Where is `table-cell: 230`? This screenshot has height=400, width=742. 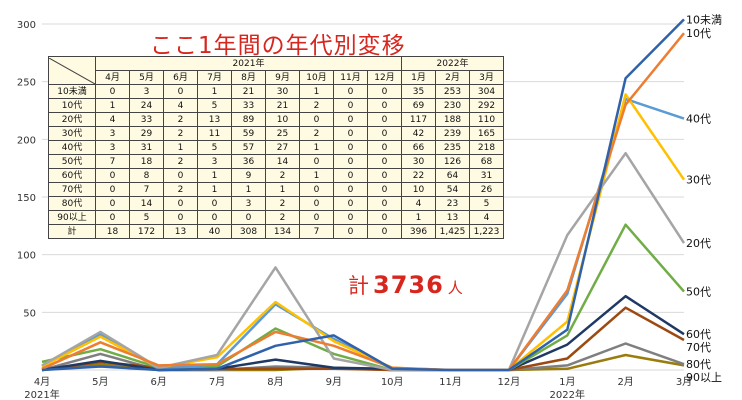 table-cell: 230 is located at coordinates (452, 105).